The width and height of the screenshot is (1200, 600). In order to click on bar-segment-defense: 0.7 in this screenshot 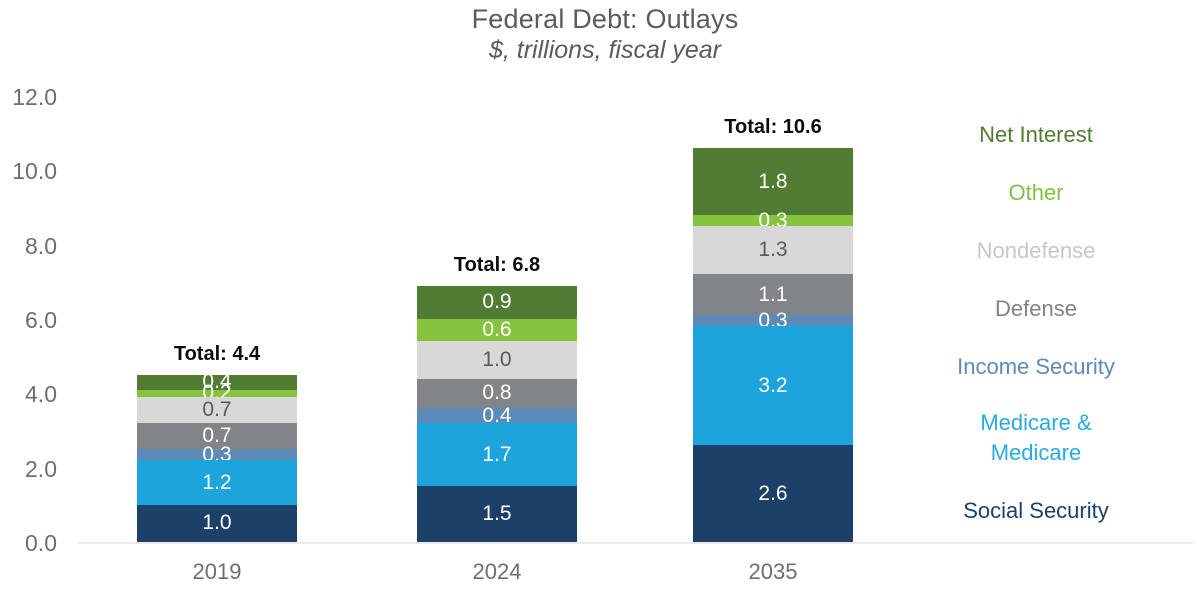, I will do `click(217, 436)`.